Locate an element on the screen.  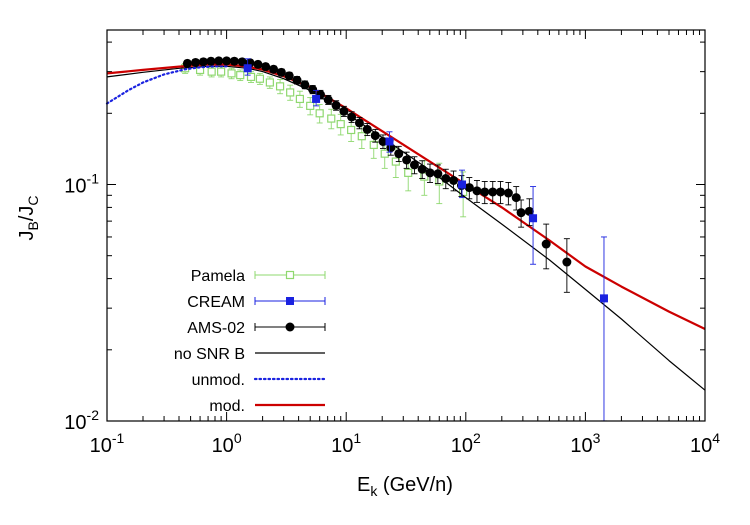
x-axis-label: Ek (GeV/n) is located at coordinates (405, 486).